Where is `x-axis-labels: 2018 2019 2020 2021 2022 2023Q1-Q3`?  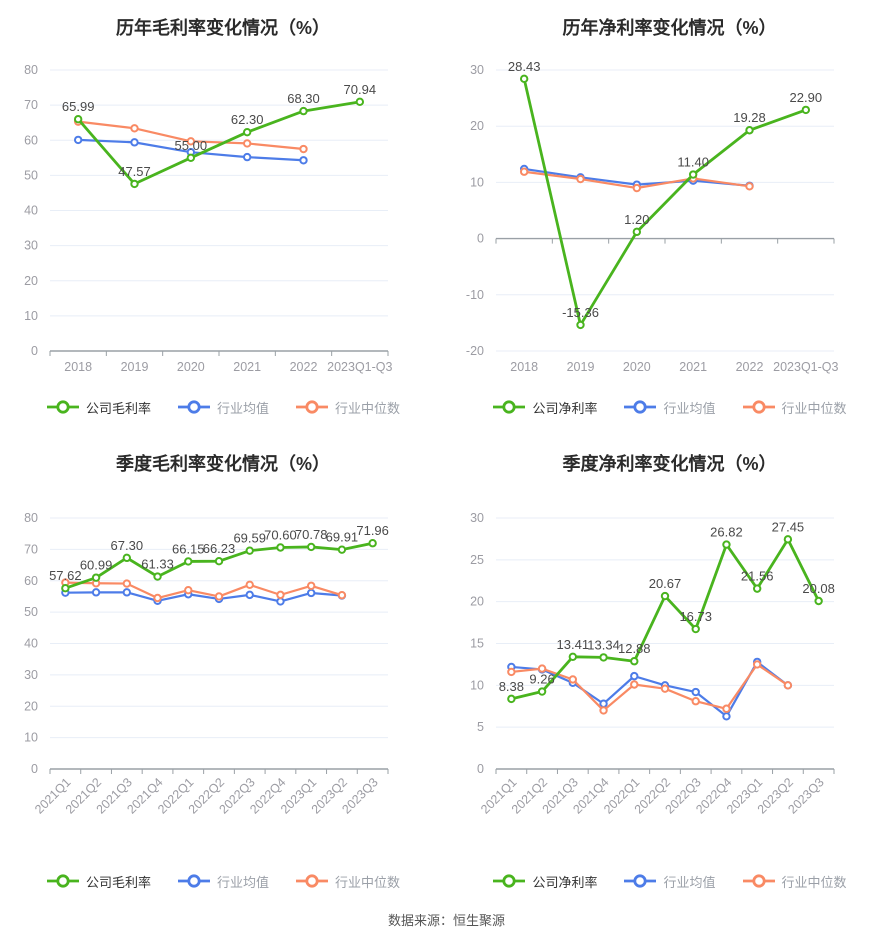
x-axis-labels: 2018 2019 2020 2021 2022 2023Q1-Q3 is located at coordinates (674, 367).